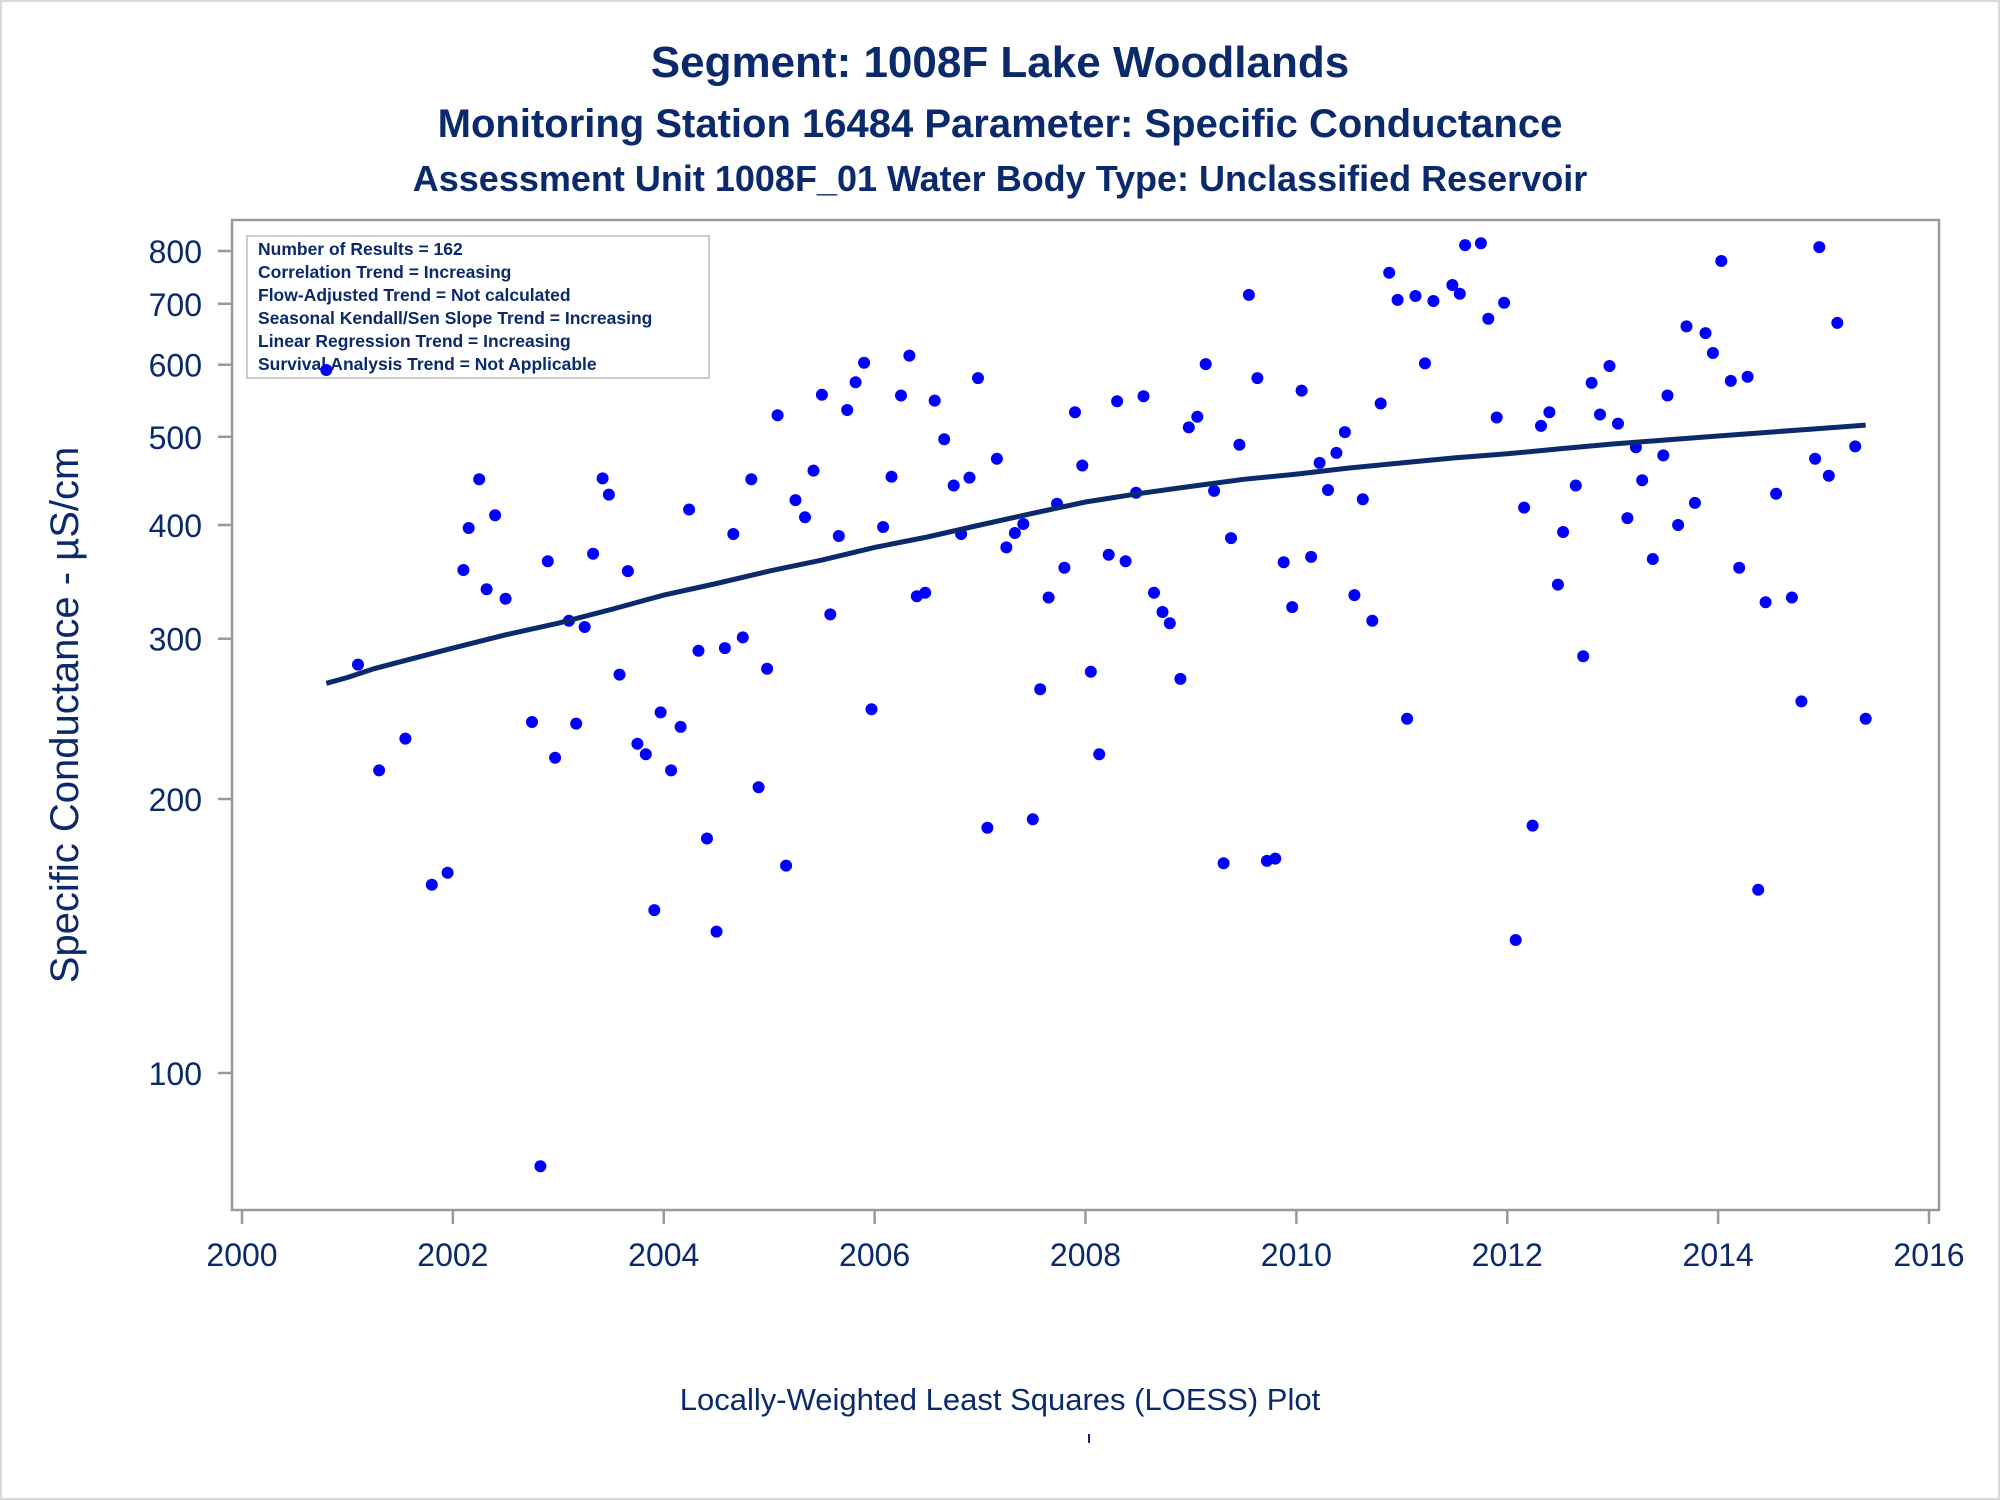 The image size is (2000, 1500). What do you see at coordinates (452, 1255) in the screenshot?
I see `x-tick-label: 2002` at bounding box center [452, 1255].